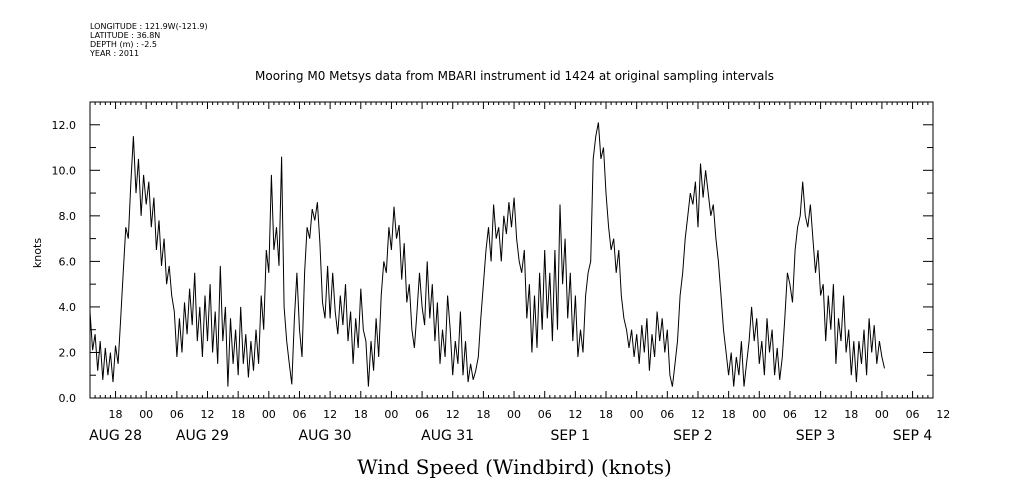 Image resolution: width=1009 pixels, height=504 pixels. Describe the element at coordinates (64, 125) in the screenshot. I see `y-tick-label: 12.0` at that location.